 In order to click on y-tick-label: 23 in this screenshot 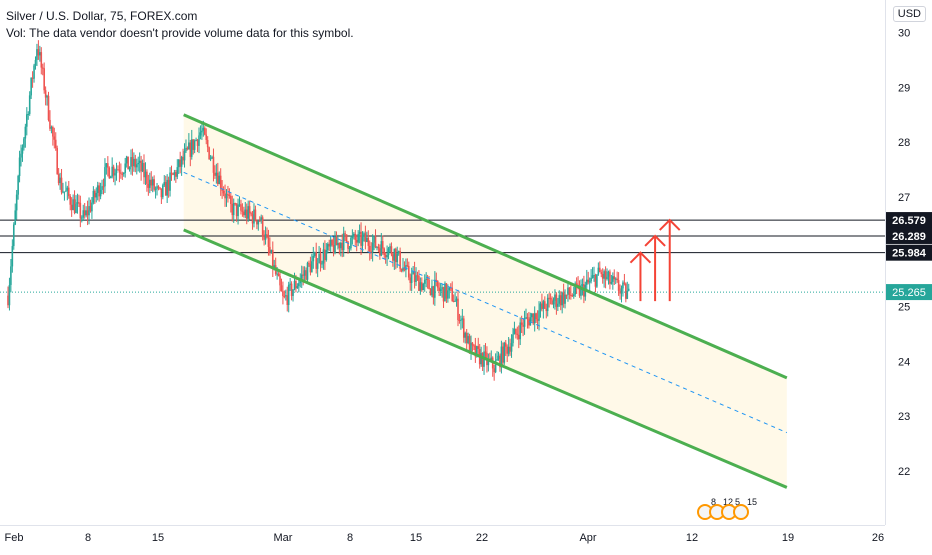, I will do `click(904, 417)`.